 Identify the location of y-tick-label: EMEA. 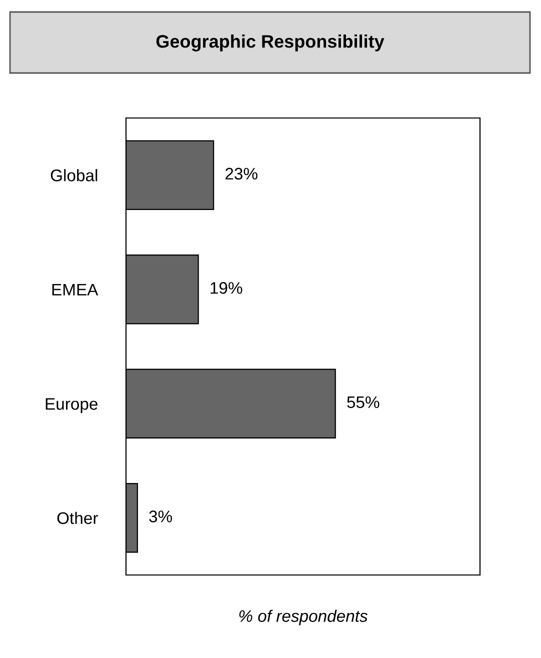
(75, 290).